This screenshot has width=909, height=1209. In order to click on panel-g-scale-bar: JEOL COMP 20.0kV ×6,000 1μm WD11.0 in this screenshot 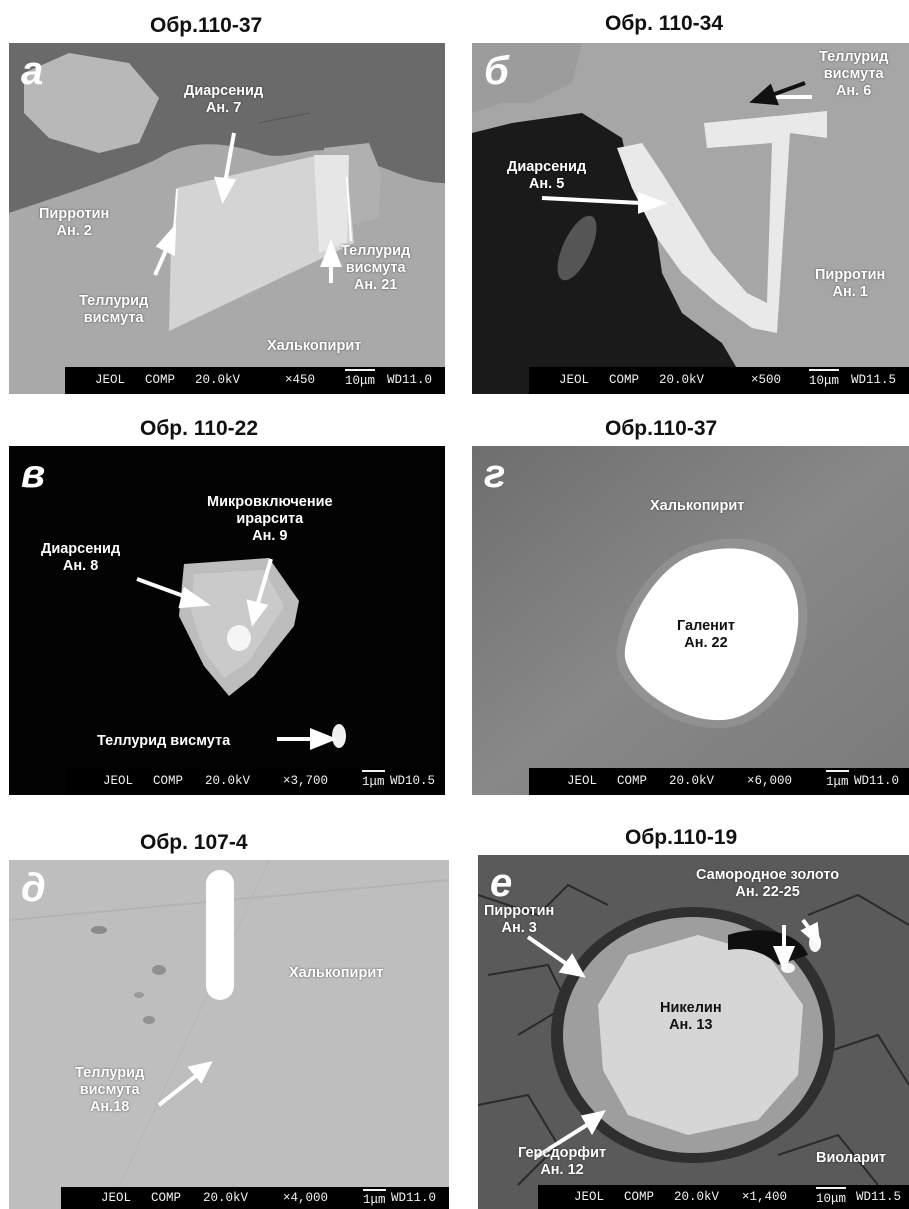, I will do `click(719, 781)`.